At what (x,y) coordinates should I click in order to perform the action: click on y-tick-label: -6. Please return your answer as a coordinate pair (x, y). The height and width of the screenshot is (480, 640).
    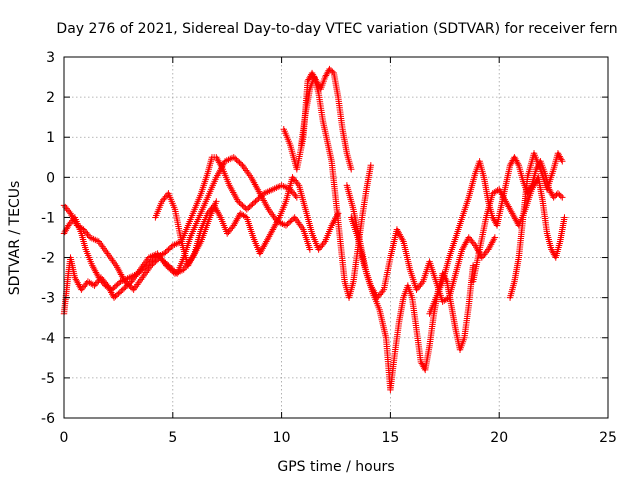
    Looking at the image, I should click on (48, 419).